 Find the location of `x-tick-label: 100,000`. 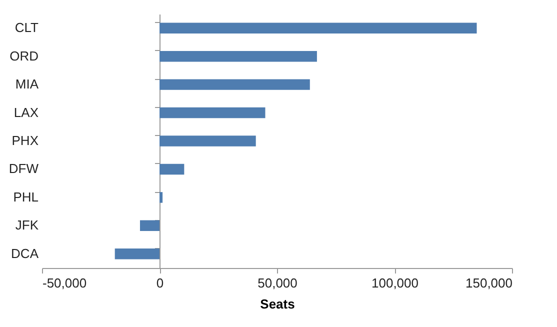

x-tick-label: 100,000 is located at coordinates (395, 283).